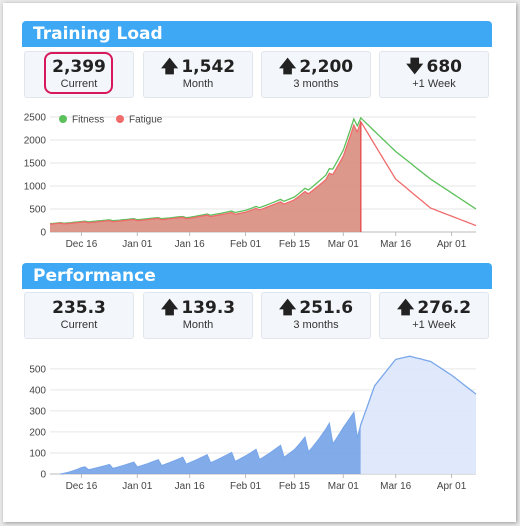 Image resolution: width=520 pixels, height=526 pixels. What do you see at coordinates (63, 119) in the screenshot?
I see `legend-fitness-marker` at bounding box center [63, 119].